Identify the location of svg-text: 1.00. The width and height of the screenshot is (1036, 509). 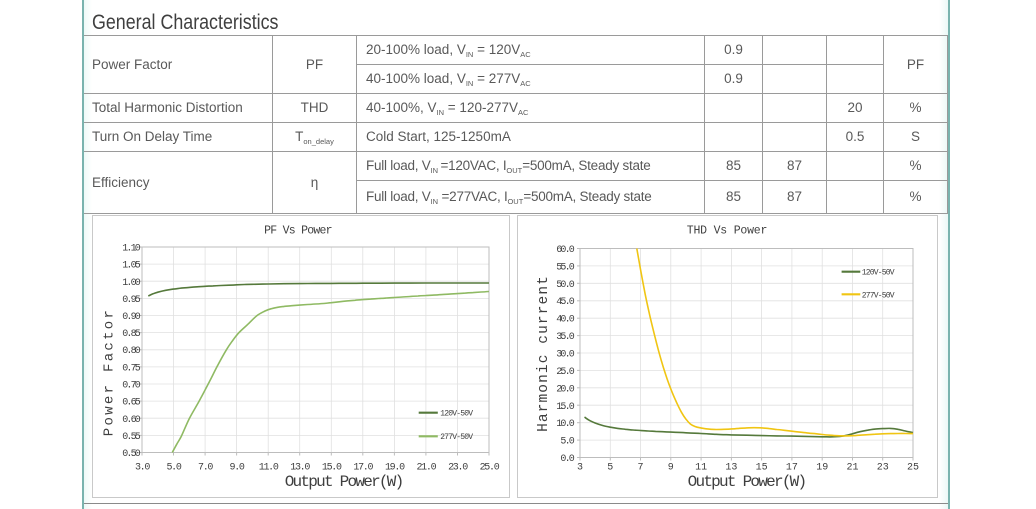
(131, 283).